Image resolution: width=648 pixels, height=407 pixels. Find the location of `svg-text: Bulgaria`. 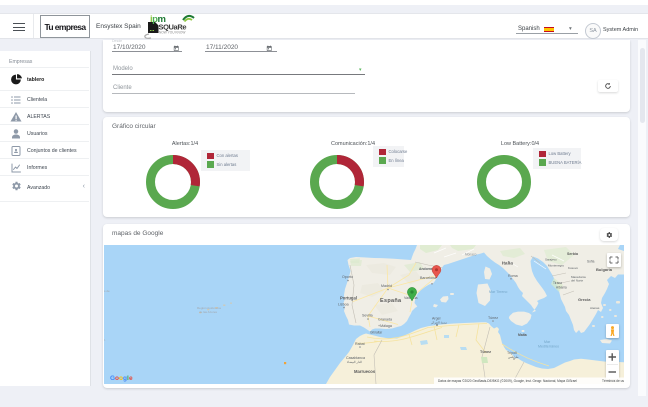

svg-text: Bulgaria is located at coordinates (604, 269).